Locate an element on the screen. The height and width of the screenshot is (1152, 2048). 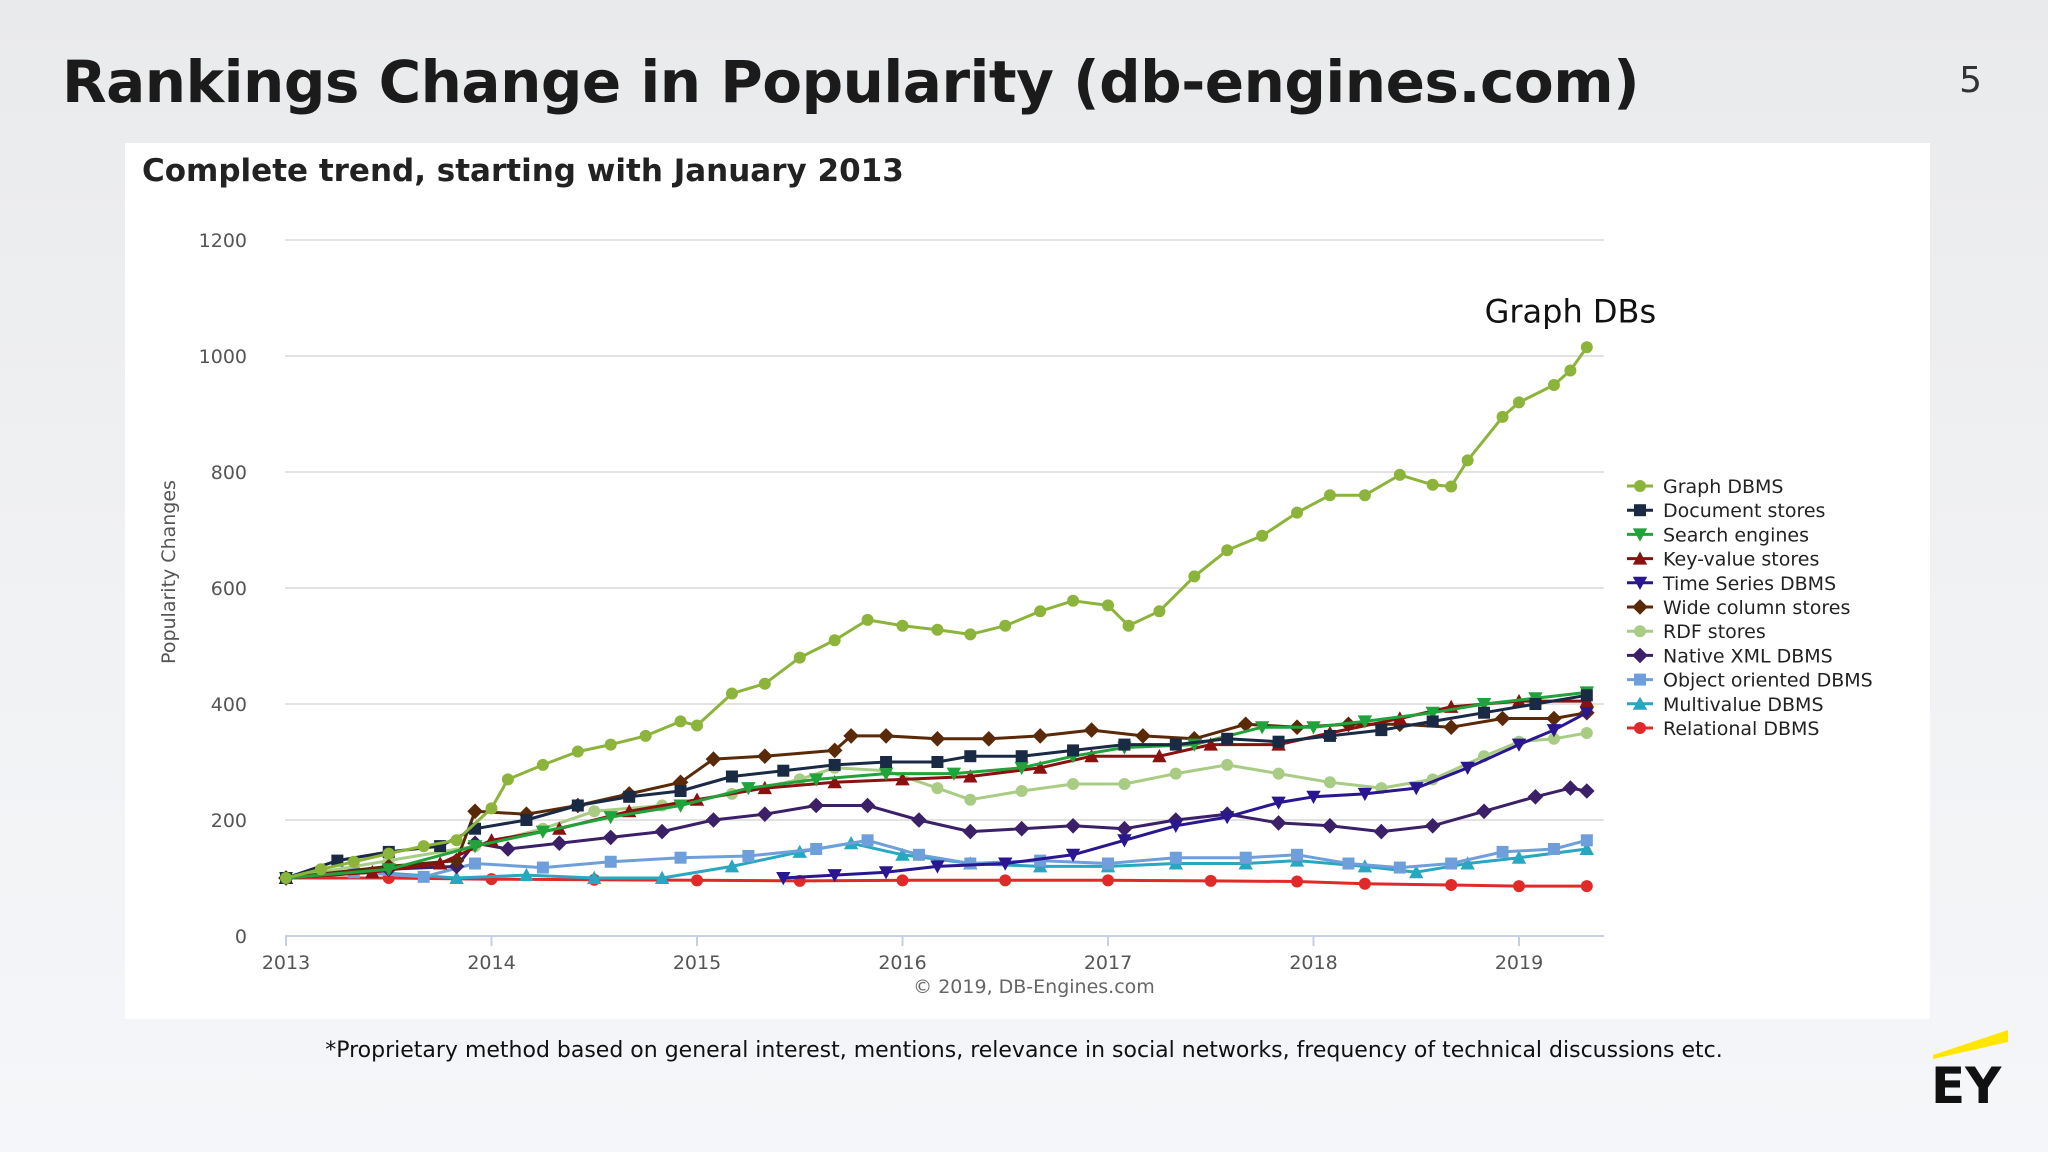
y-axis: 0 200 400 600 800 1000 1200 is located at coordinates (223, 589).